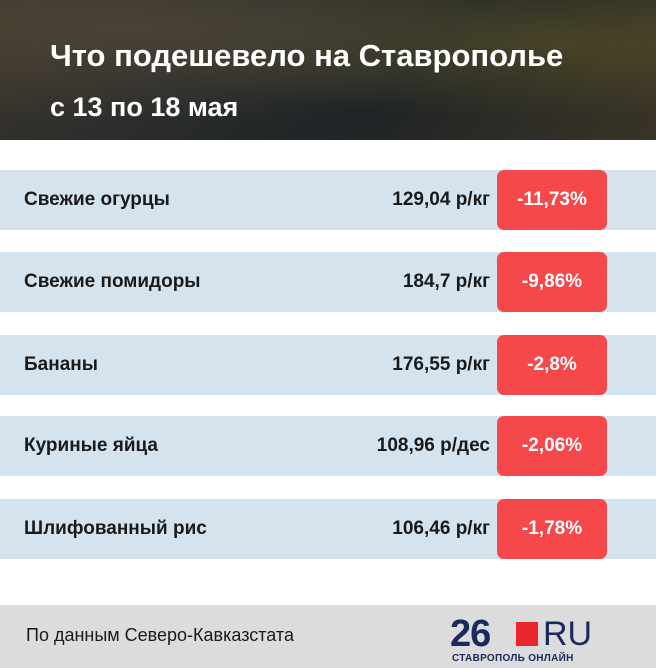 Image resolution: width=656 pixels, height=668 pixels. What do you see at coordinates (160, 635) in the screenshot?
I see `source: По данным Северо-Кавказстата` at bounding box center [160, 635].